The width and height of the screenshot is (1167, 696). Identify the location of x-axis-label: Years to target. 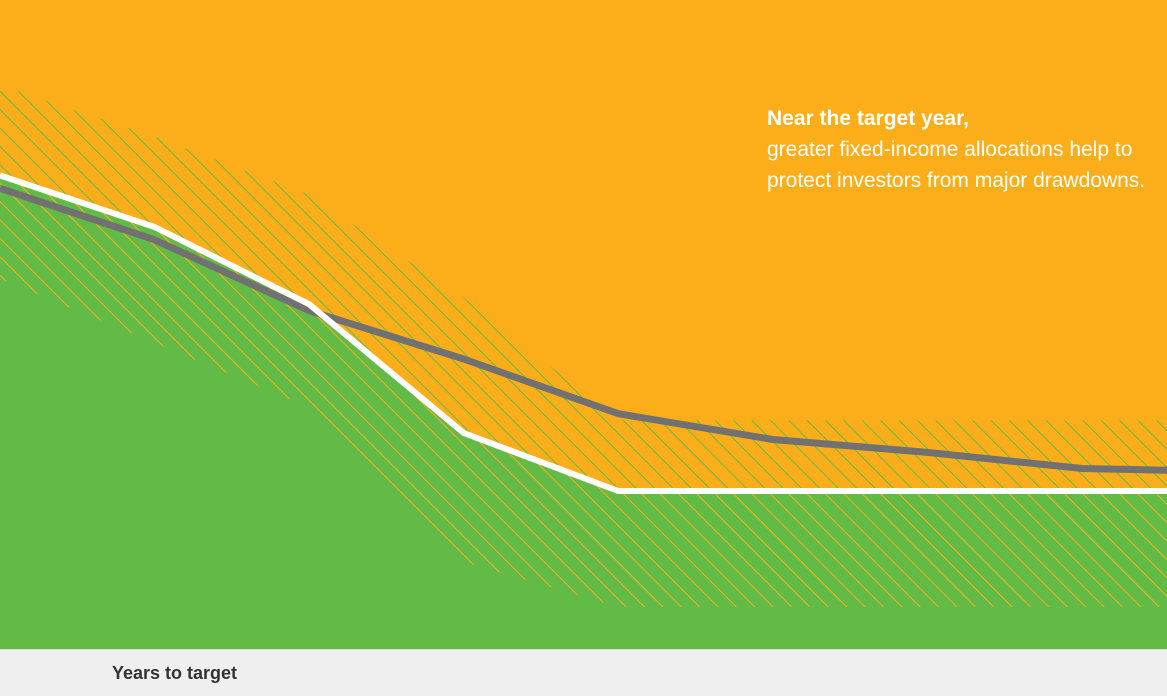
(175, 673).